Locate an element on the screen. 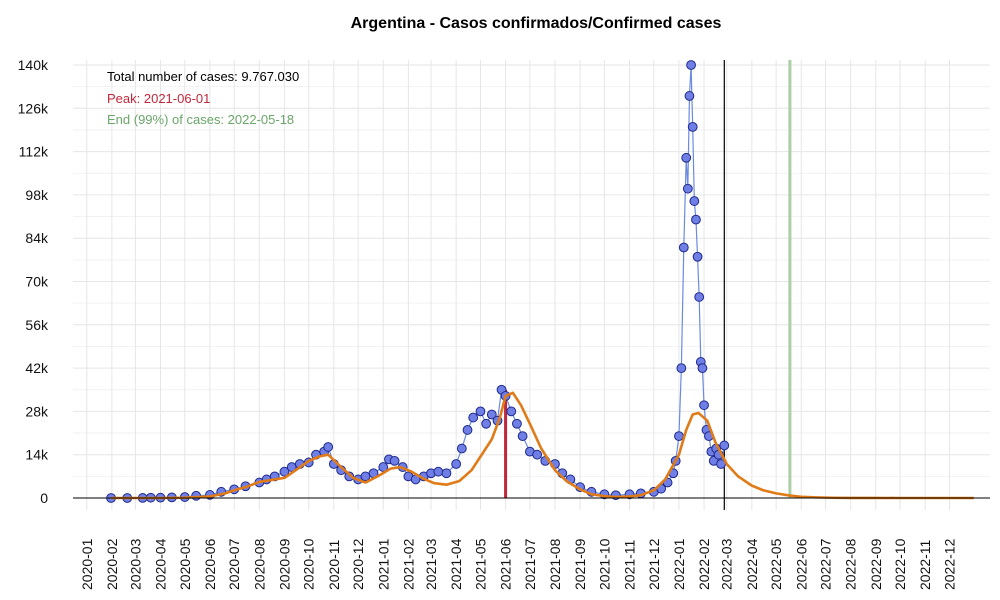  x-tick-label: 2021-04 is located at coordinates (456, 564).